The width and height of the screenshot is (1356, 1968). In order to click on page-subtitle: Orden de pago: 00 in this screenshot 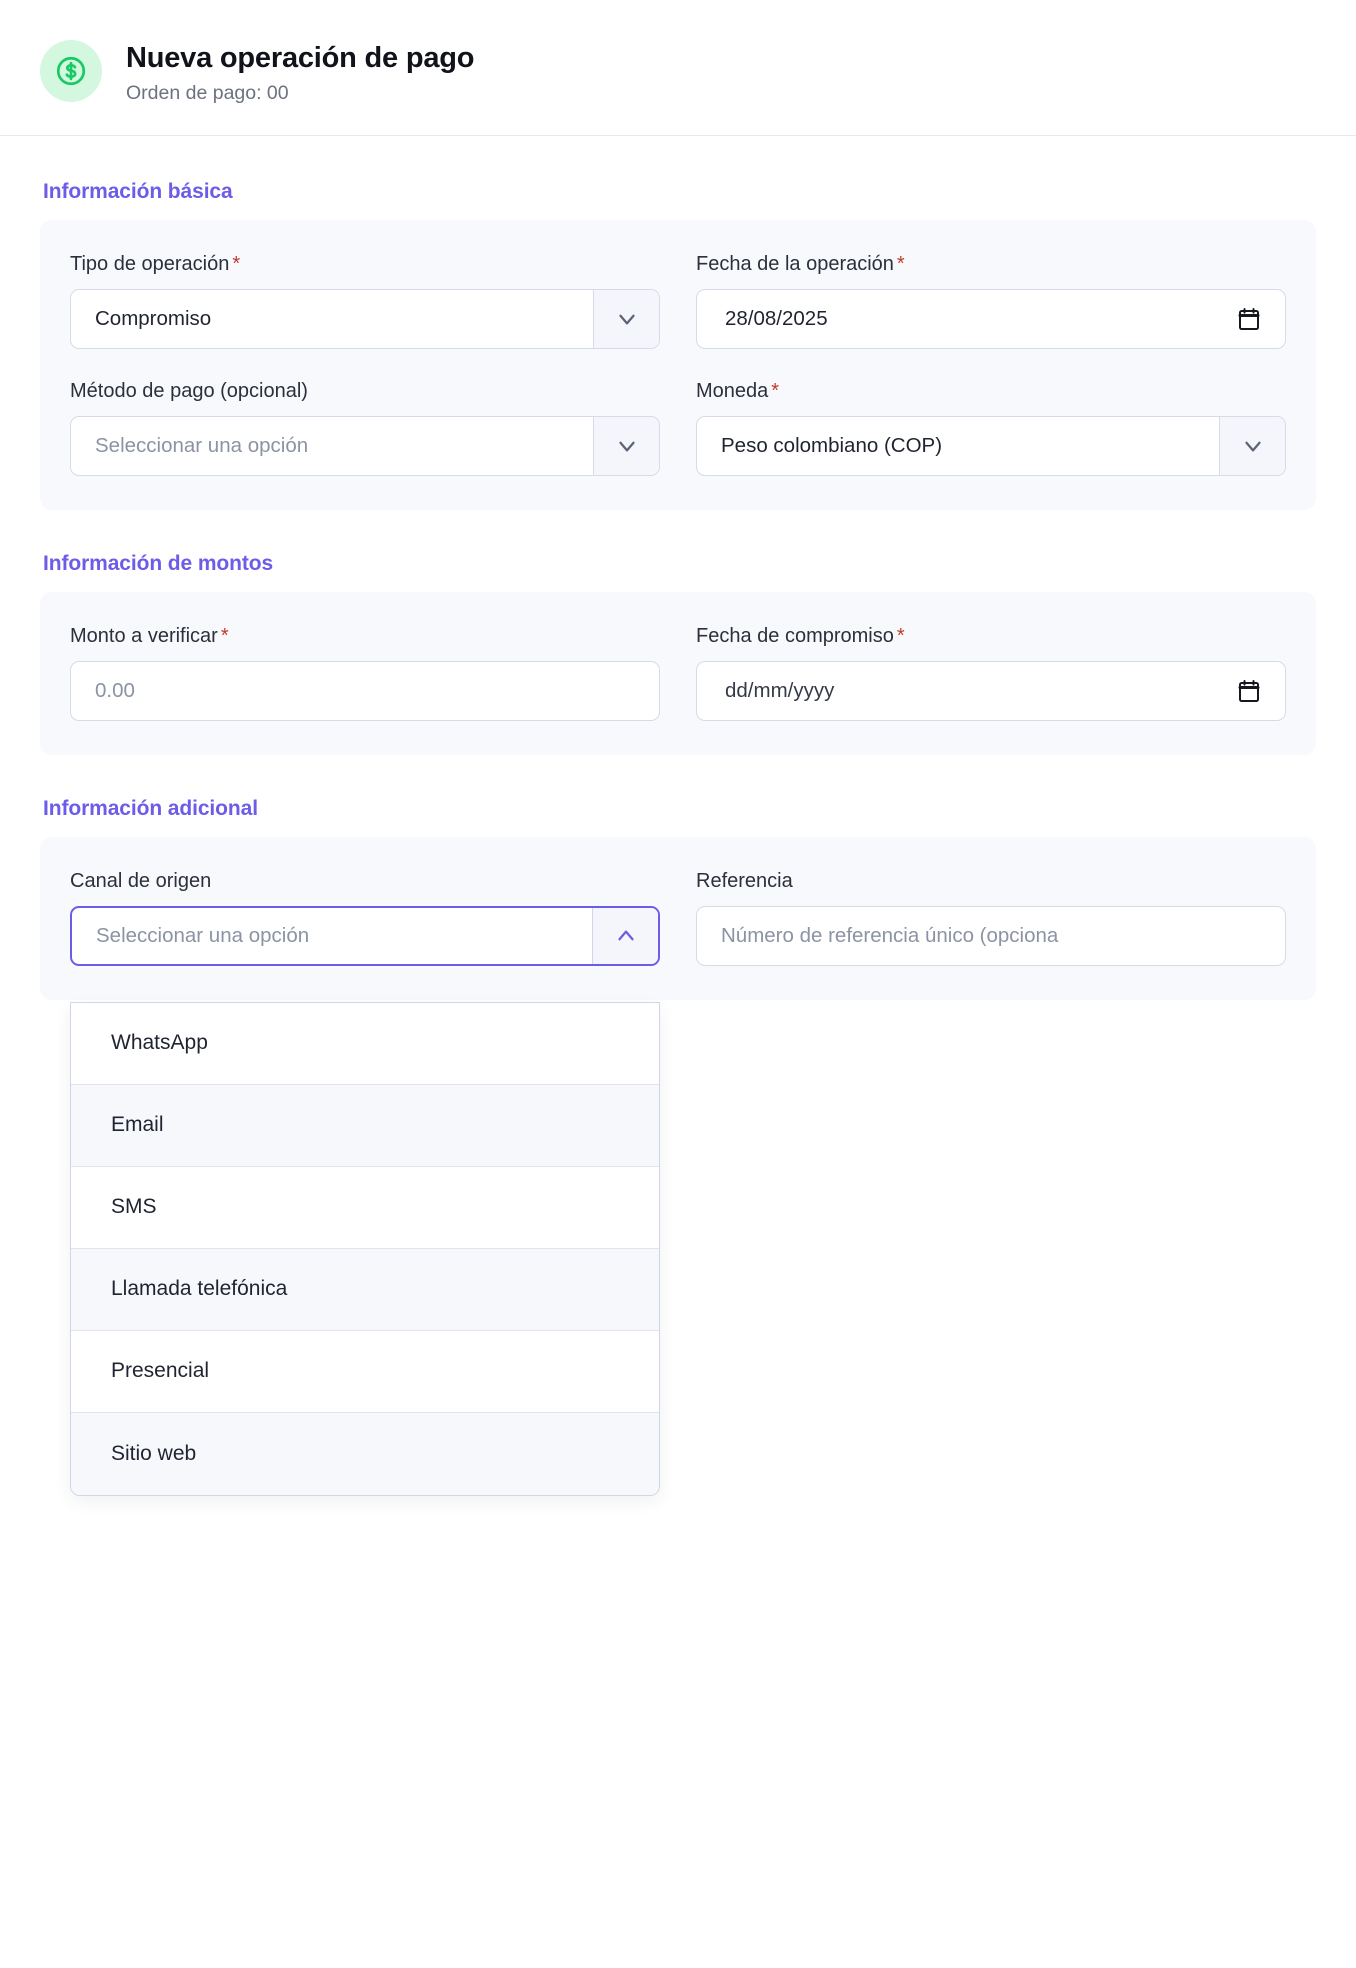, I will do `click(207, 93)`.